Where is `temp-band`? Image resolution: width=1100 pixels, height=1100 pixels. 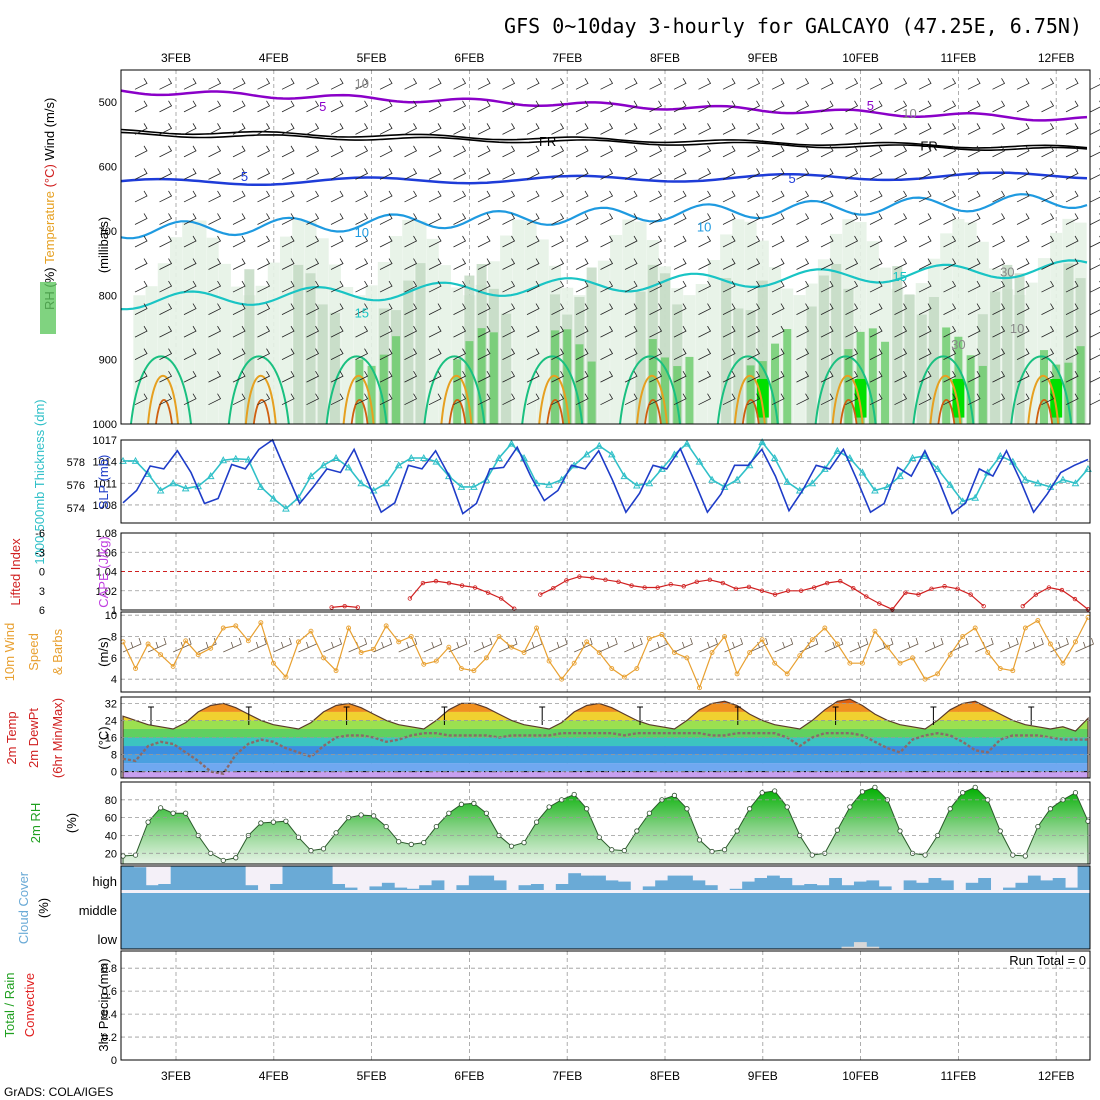
temp-band is located at coordinates (605, 701).